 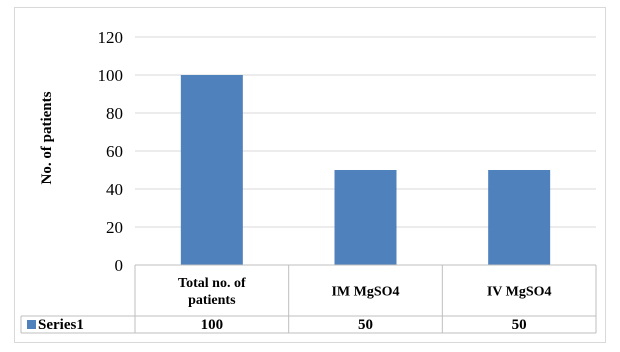 What do you see at coordinates (31, 324) in the screenshot?
I see `legend-swatch` at bounding box center [31, 324].